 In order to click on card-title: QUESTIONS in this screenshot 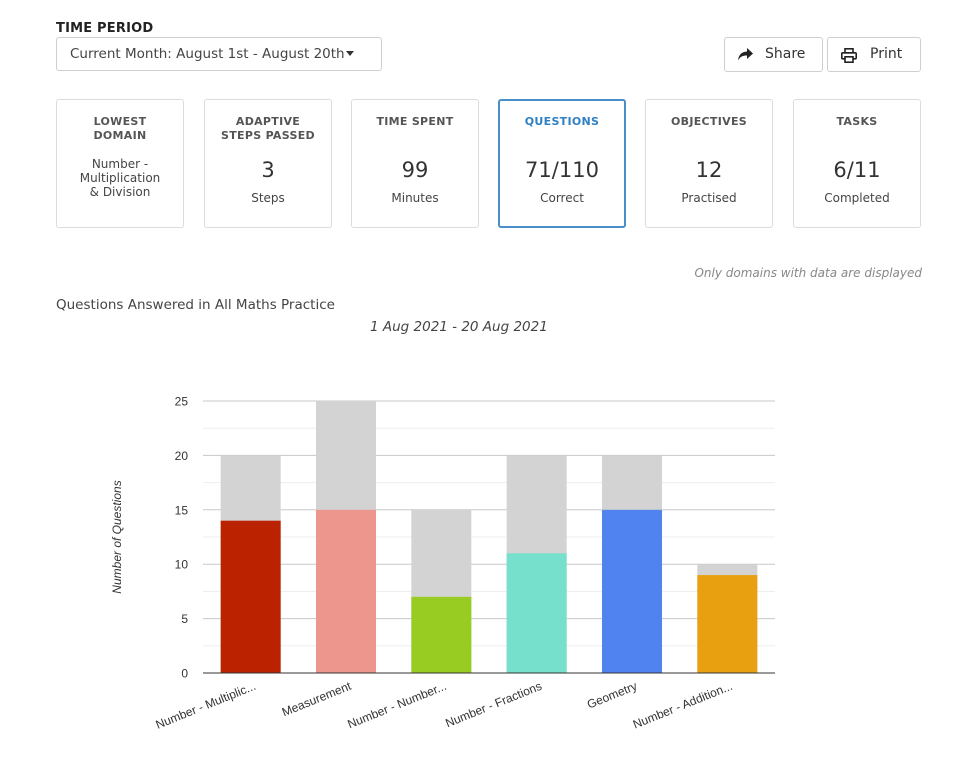, I will do `click(562, 121)`.